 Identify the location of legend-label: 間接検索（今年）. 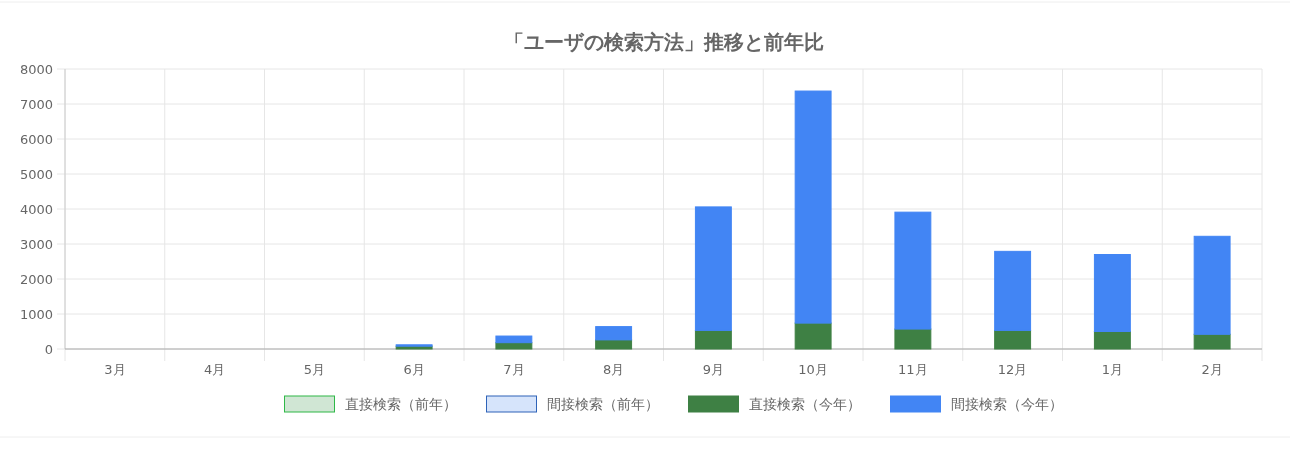
(1006, 404).